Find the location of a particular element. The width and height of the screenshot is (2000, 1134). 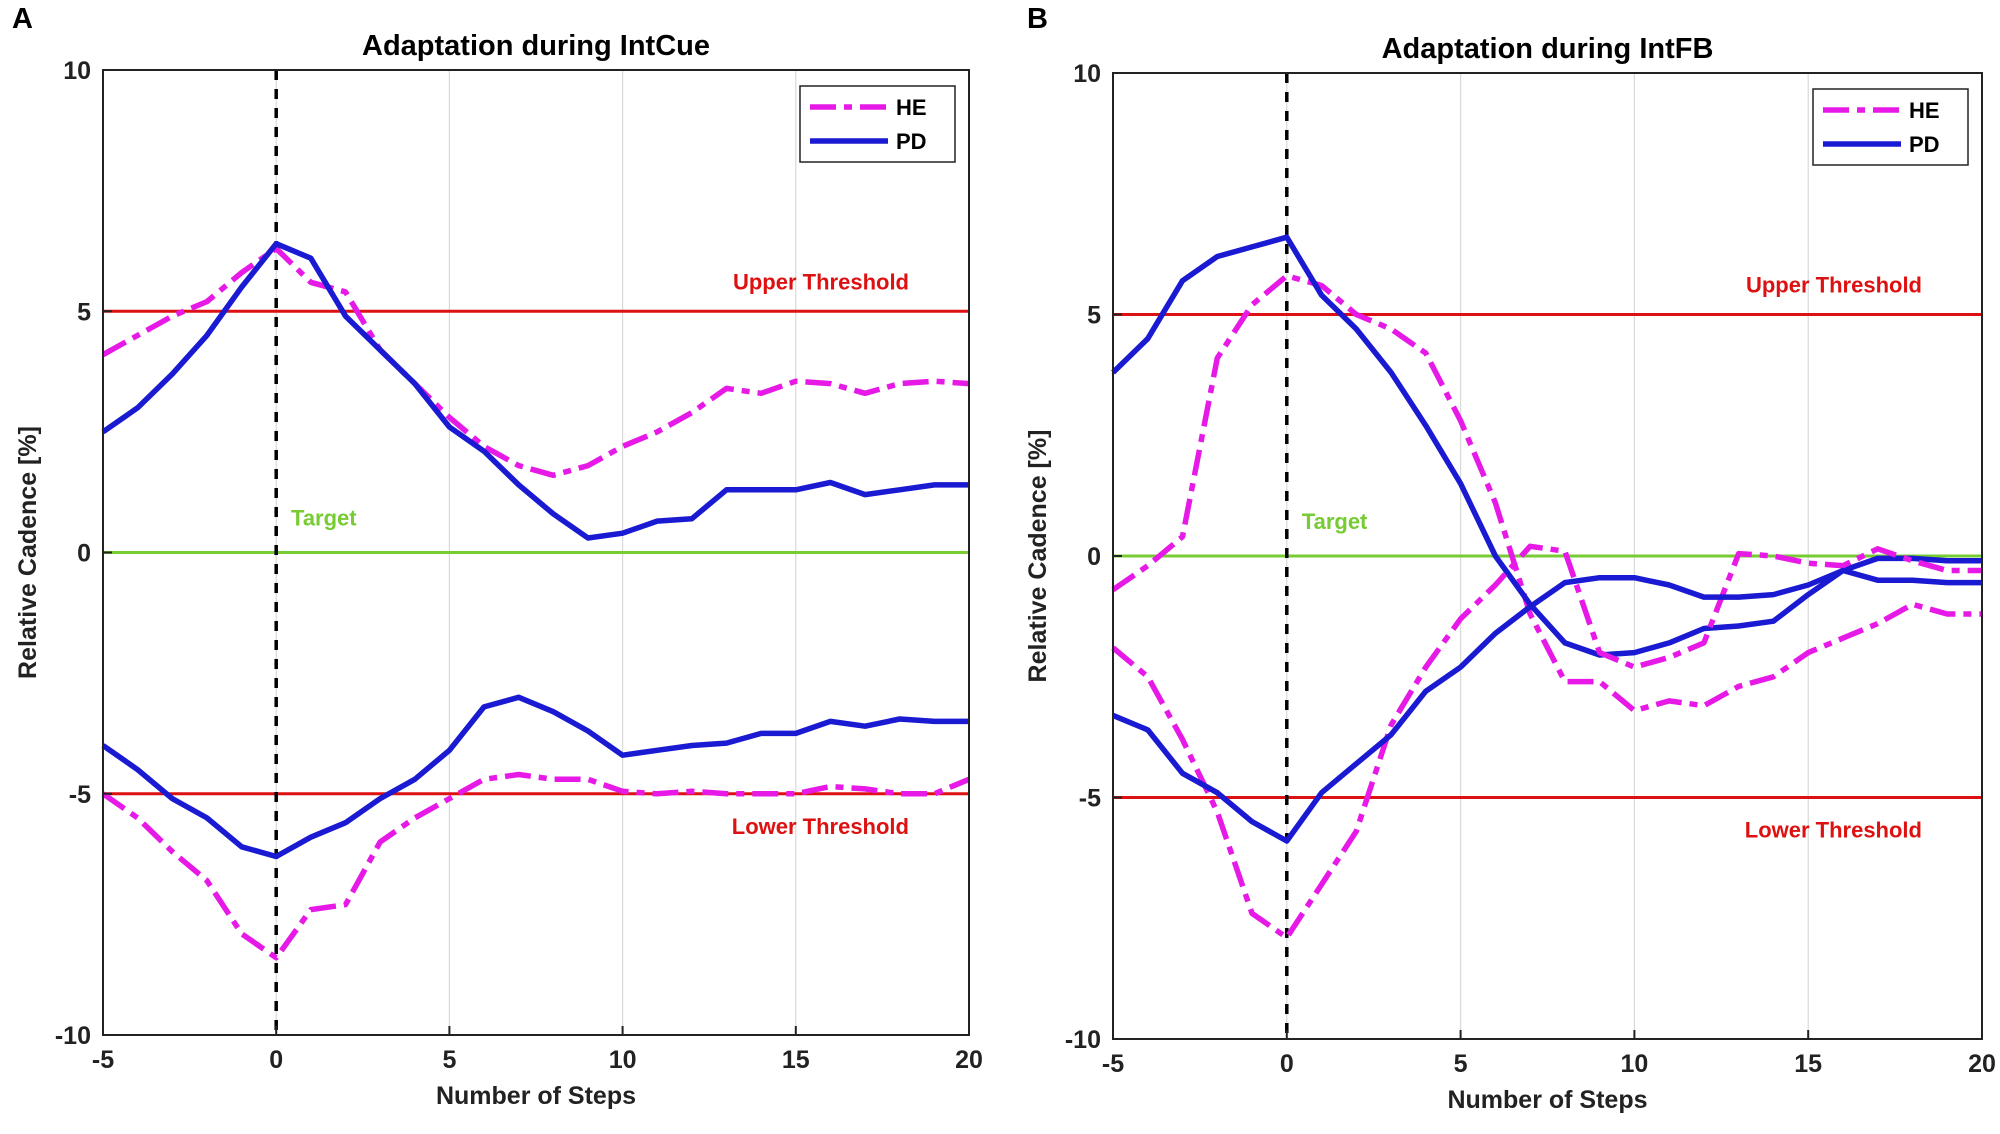

panel-letter: B is located at coordinates (1037, 19).